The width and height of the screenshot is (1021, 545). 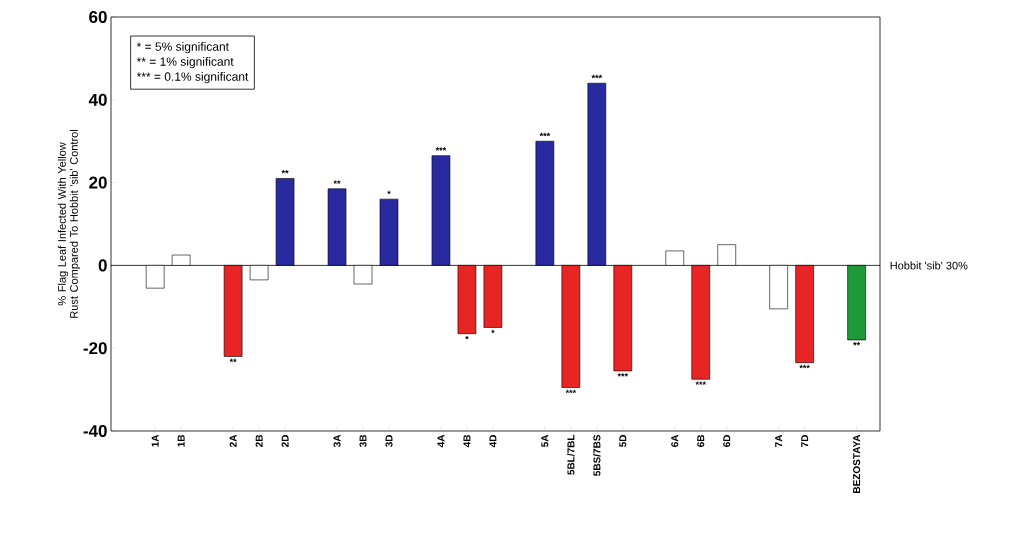 I want to click on x-tick-label: 2B, so click(x=259, y=440).